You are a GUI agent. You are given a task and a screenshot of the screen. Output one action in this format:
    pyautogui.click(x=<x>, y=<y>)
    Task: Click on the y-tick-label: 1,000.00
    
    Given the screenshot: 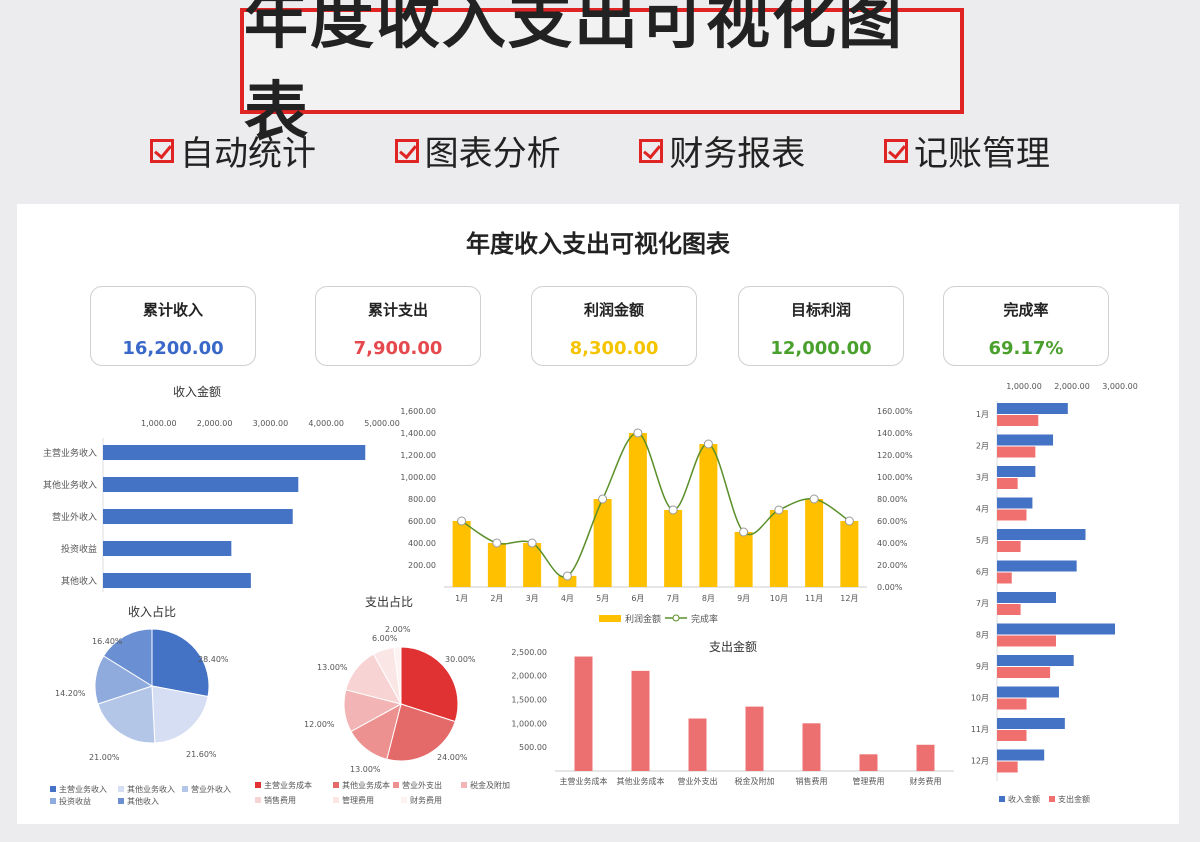 What is the action you would take?
    pyautogui.click(x=529, y=723)
    